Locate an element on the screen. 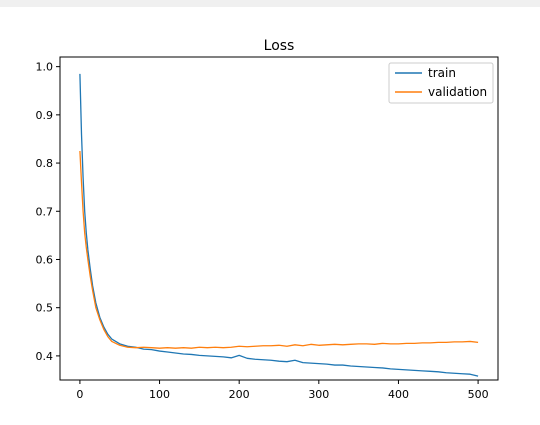 This screenshot has height=425, width=540. y-tick-label: 0.7 is located at coordinates (45, 211).